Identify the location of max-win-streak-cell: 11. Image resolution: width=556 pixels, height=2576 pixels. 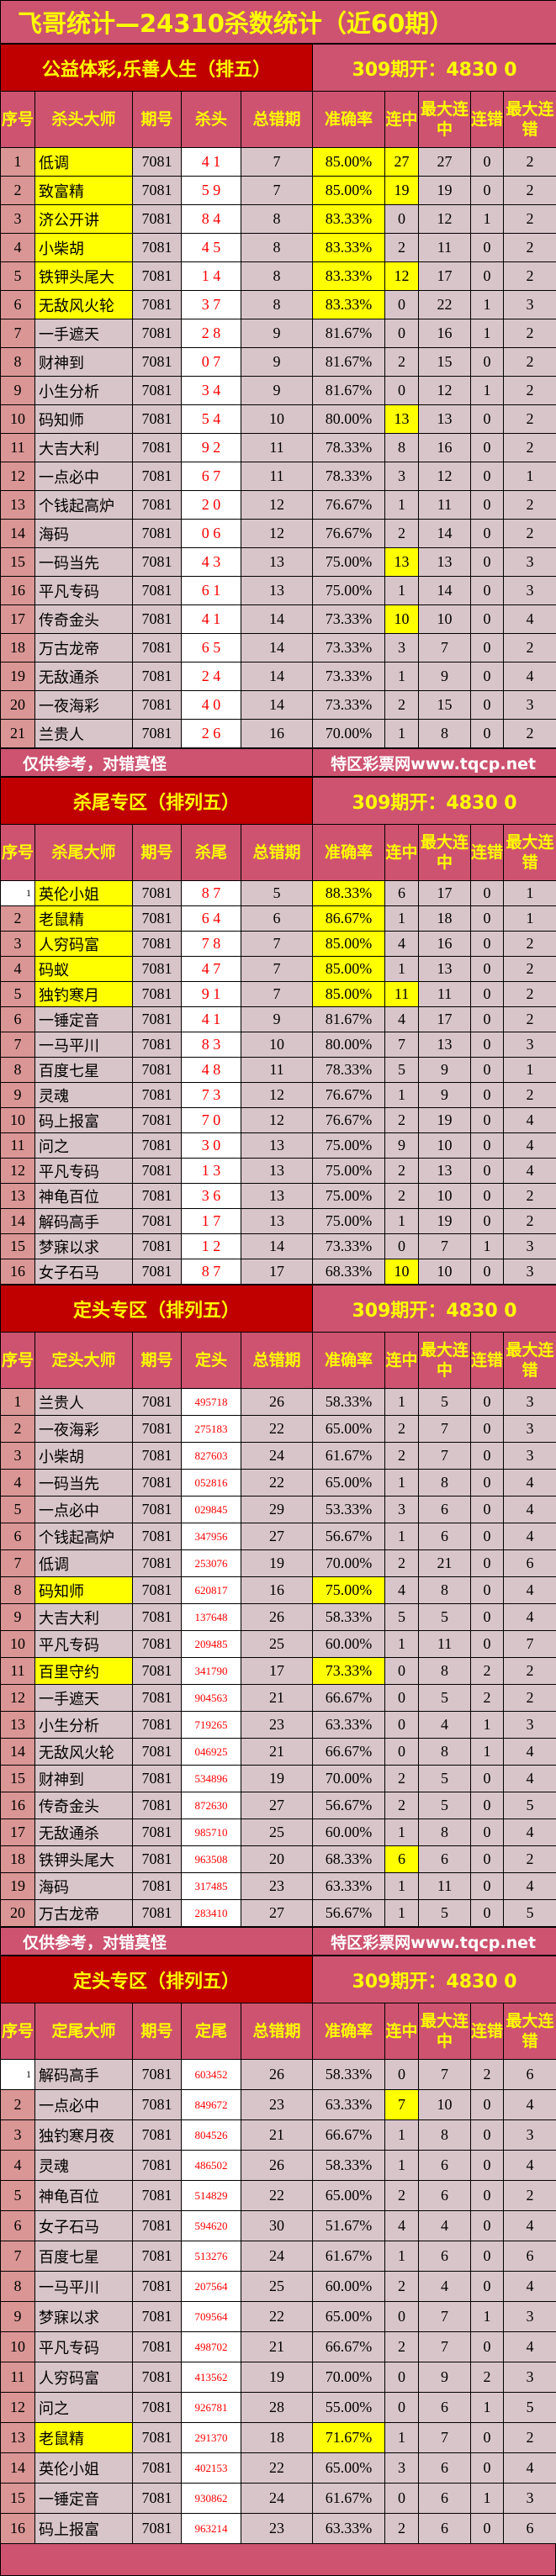
(445, 1644).